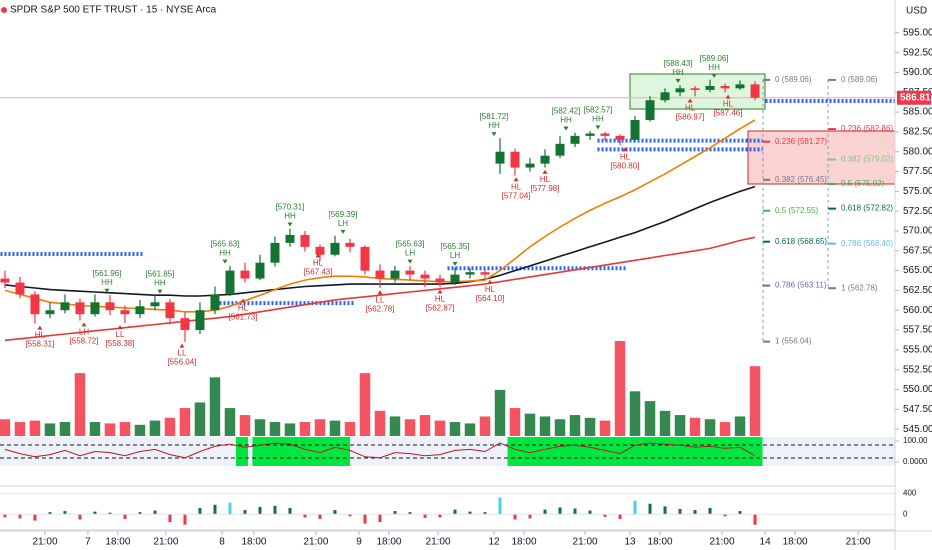  Describe the element at coordinates (917, 290) in the screenshot. I see `y-tick-label: 562.50` at that location.